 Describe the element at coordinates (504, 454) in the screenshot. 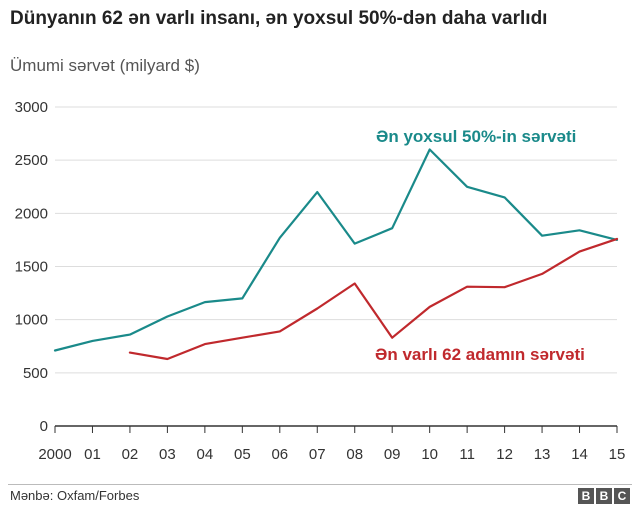

I see `x-tick-label: 12` at that location.